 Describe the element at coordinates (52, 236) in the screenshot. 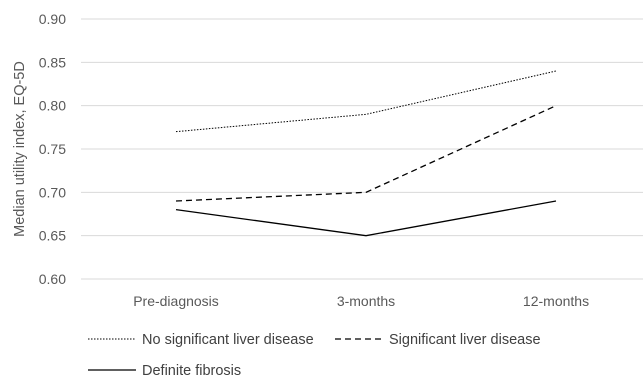

I see `y-tick-label: 0.65` at that location.